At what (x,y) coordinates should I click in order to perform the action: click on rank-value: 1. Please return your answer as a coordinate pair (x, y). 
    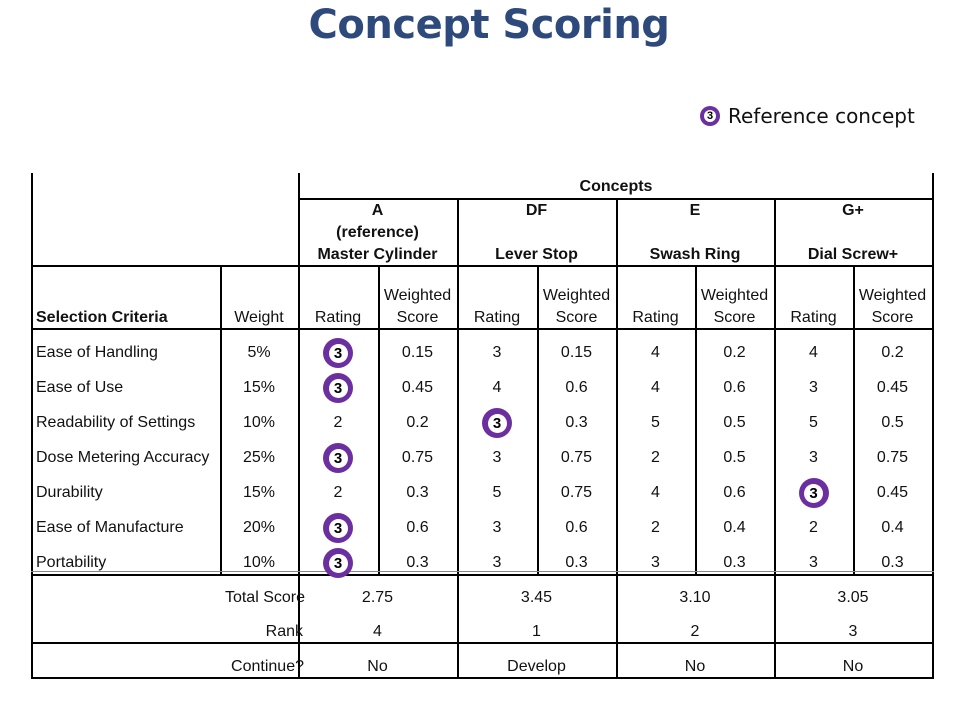
    Looking at the image, I should click on (536, 631).